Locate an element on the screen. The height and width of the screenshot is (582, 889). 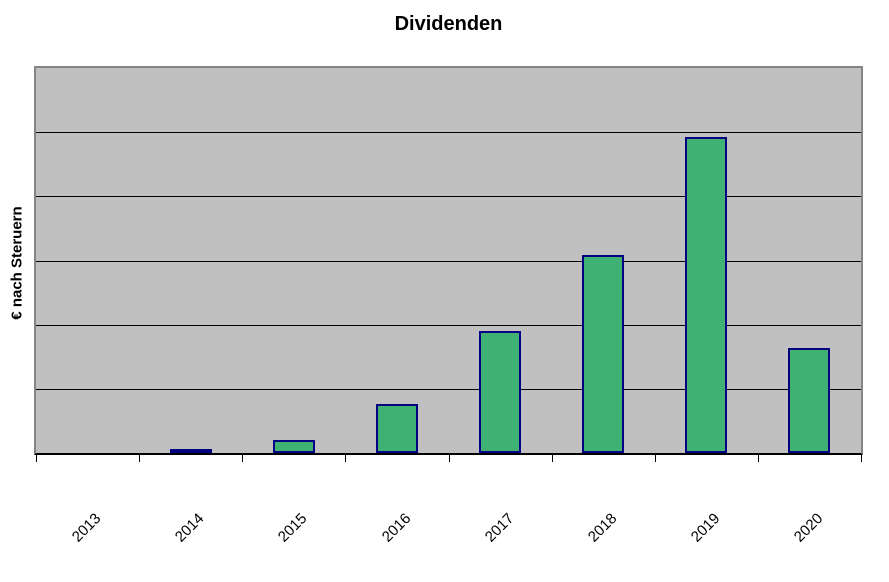
x-axis-label-2020: 2020 is located at coordinates (808, 528).